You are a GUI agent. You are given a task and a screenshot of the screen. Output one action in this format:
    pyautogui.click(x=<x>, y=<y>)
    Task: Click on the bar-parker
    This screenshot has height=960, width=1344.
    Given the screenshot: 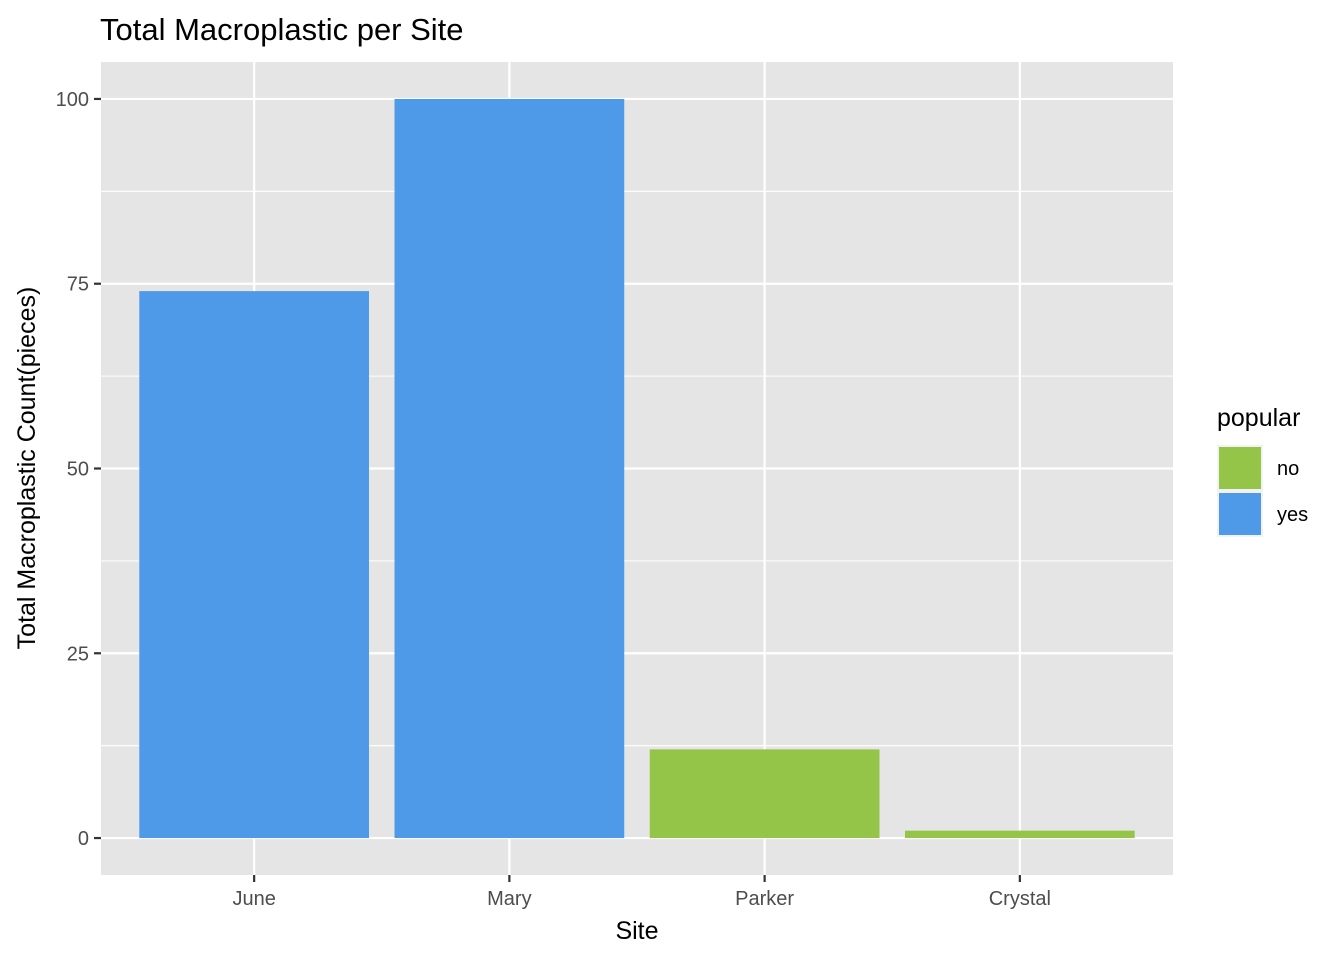 What is the action you would take?
    pyautogui.click(x=764, y=794)
    